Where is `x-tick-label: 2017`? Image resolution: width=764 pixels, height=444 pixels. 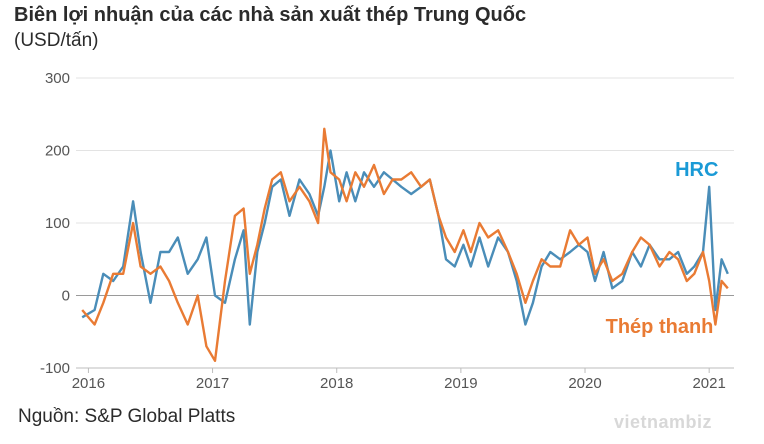 x-tick-label: 2017 is located at coordinates (212, 383).